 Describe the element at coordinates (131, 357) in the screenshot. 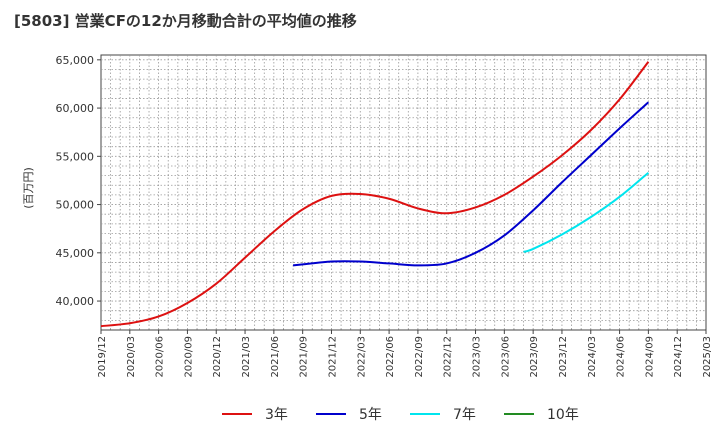

I see `x-tick-label: 2020/03` at that location.